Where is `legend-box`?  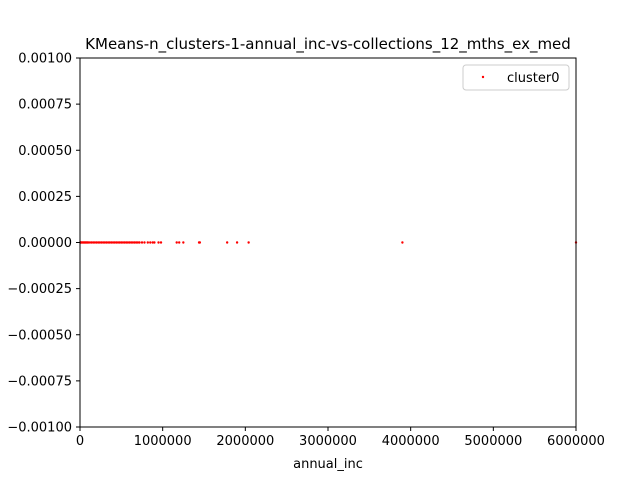 legend-box is located at coordinates (516, 77).